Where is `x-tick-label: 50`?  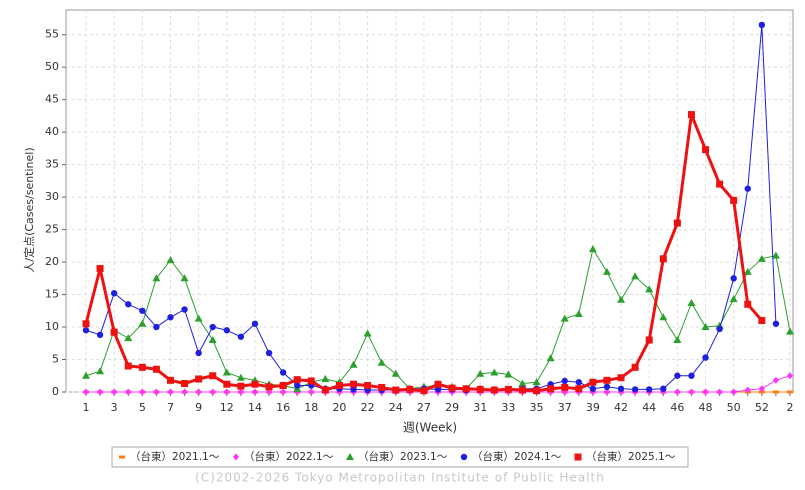 x-tick-label: 50 is located at coordinates (734, 407).